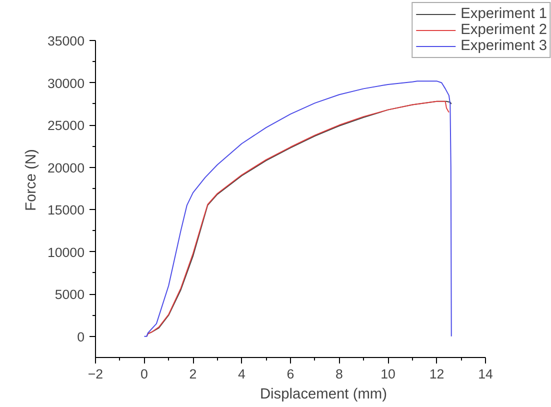 The image size is (551, 407). Describe the element at coordinates (96, 374) in the screenshot. I see `x-tick-label: −2` at that location.